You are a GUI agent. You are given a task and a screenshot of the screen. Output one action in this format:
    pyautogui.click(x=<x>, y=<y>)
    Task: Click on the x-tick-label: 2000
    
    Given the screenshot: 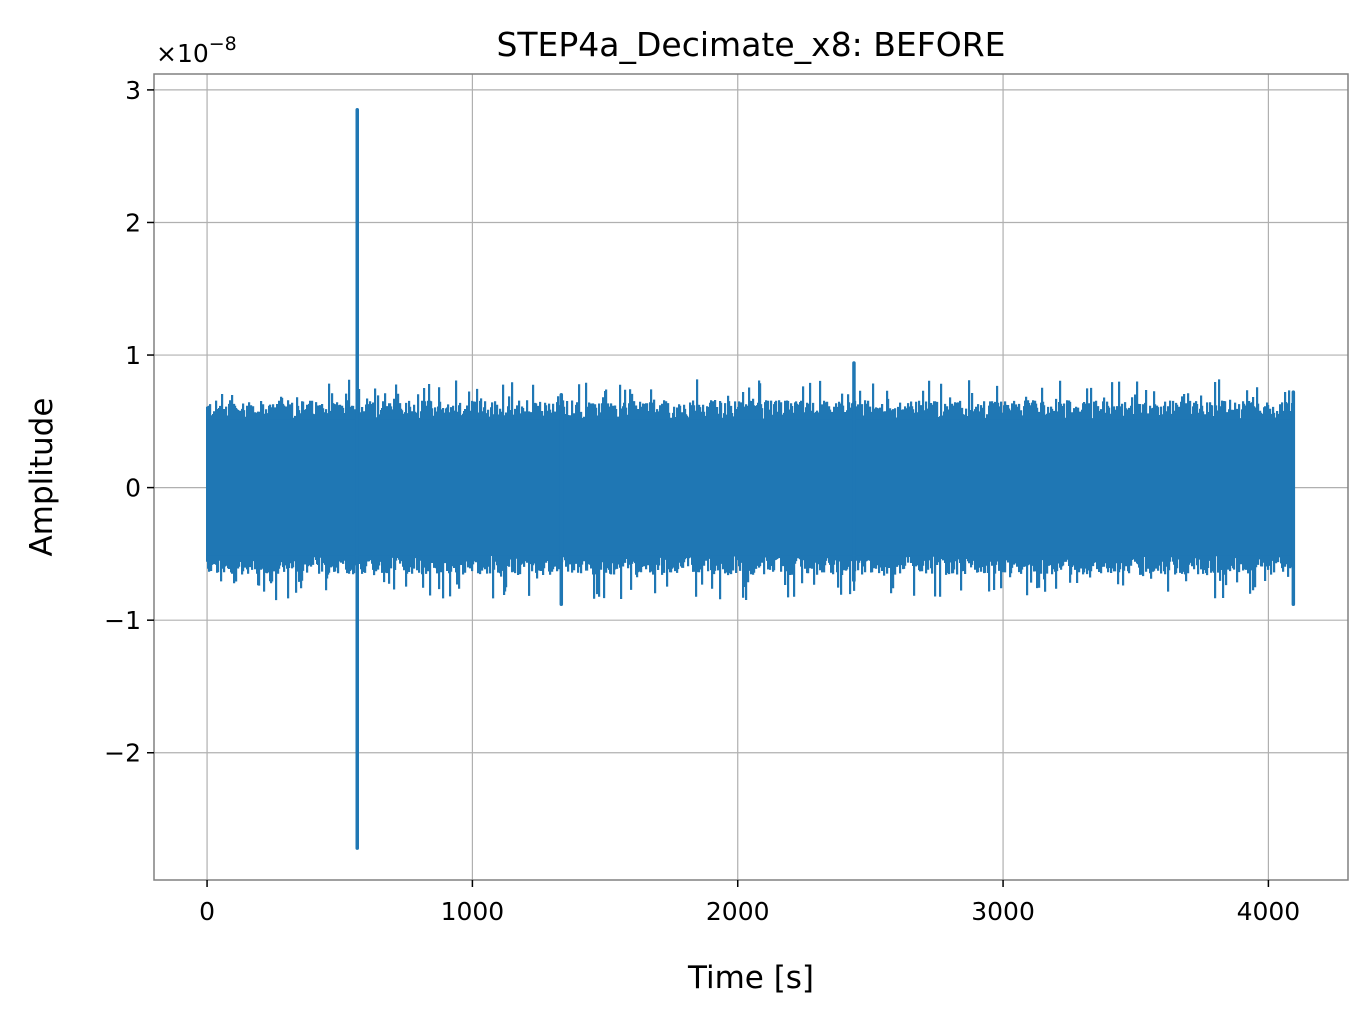 What is the action you would take?
    pyautogui.click(x=738, y=911)
    